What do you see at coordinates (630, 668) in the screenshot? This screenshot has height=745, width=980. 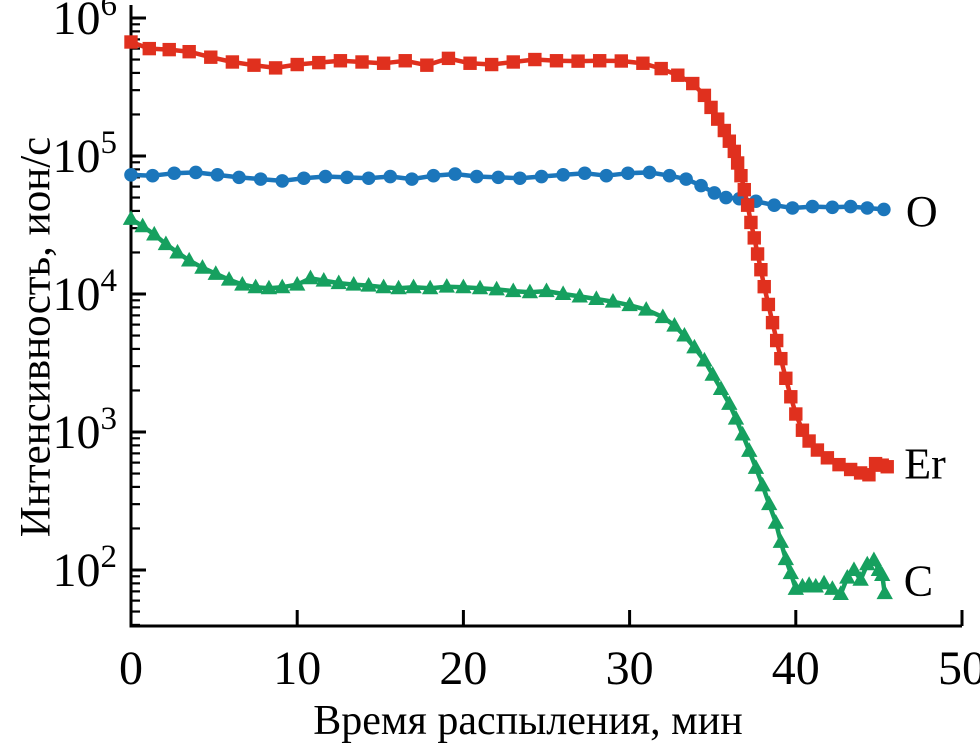 I see `x-tick-label: 30` at bounding box center [630, 668].